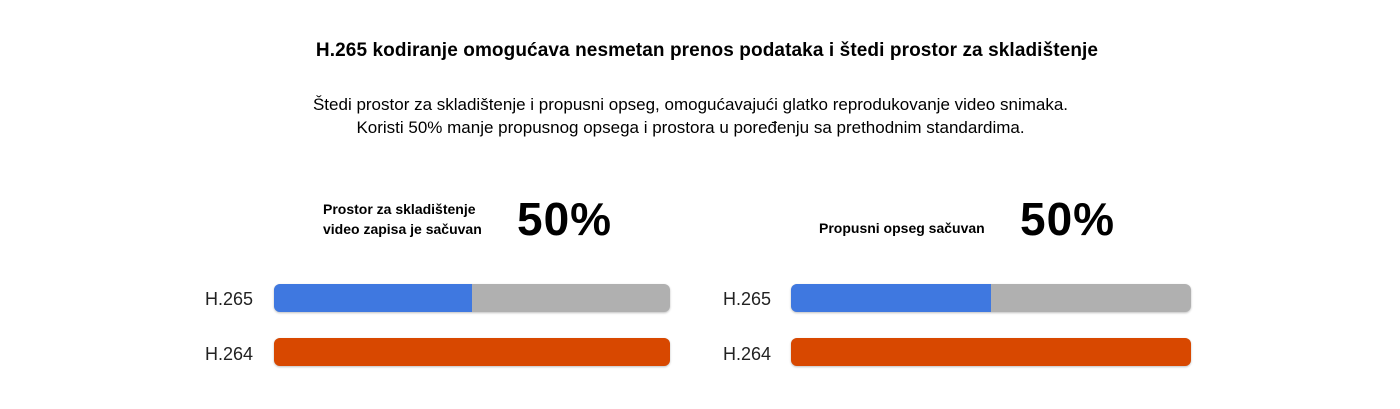 The width and height of the screenshot is (1400, 409). What do you see at coordinates (747, 354) in the screenshot?
I see `bandwidth-row-label-h264: H.264` at bounding box center [747, 354].